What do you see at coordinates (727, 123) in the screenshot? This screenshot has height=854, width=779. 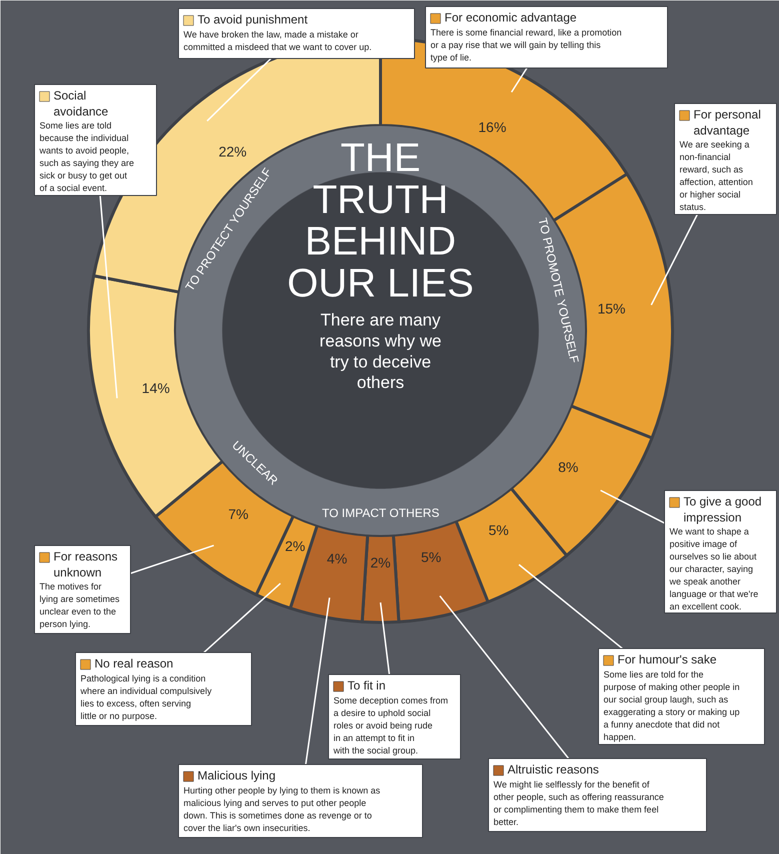 I see `legend-label: For personal advantage` at bounding box center [727, 123].